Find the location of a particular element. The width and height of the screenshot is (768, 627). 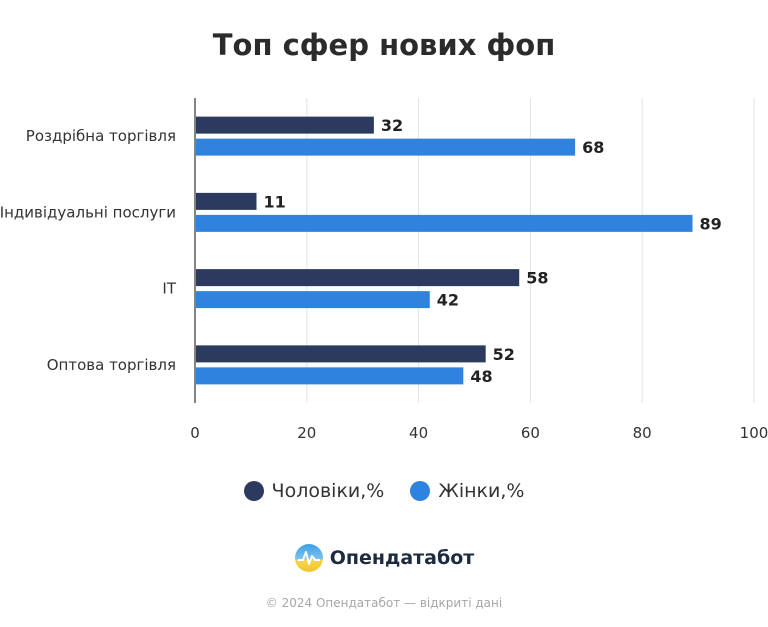

x-tick-label: 20 is located at coordinates (306, 433).